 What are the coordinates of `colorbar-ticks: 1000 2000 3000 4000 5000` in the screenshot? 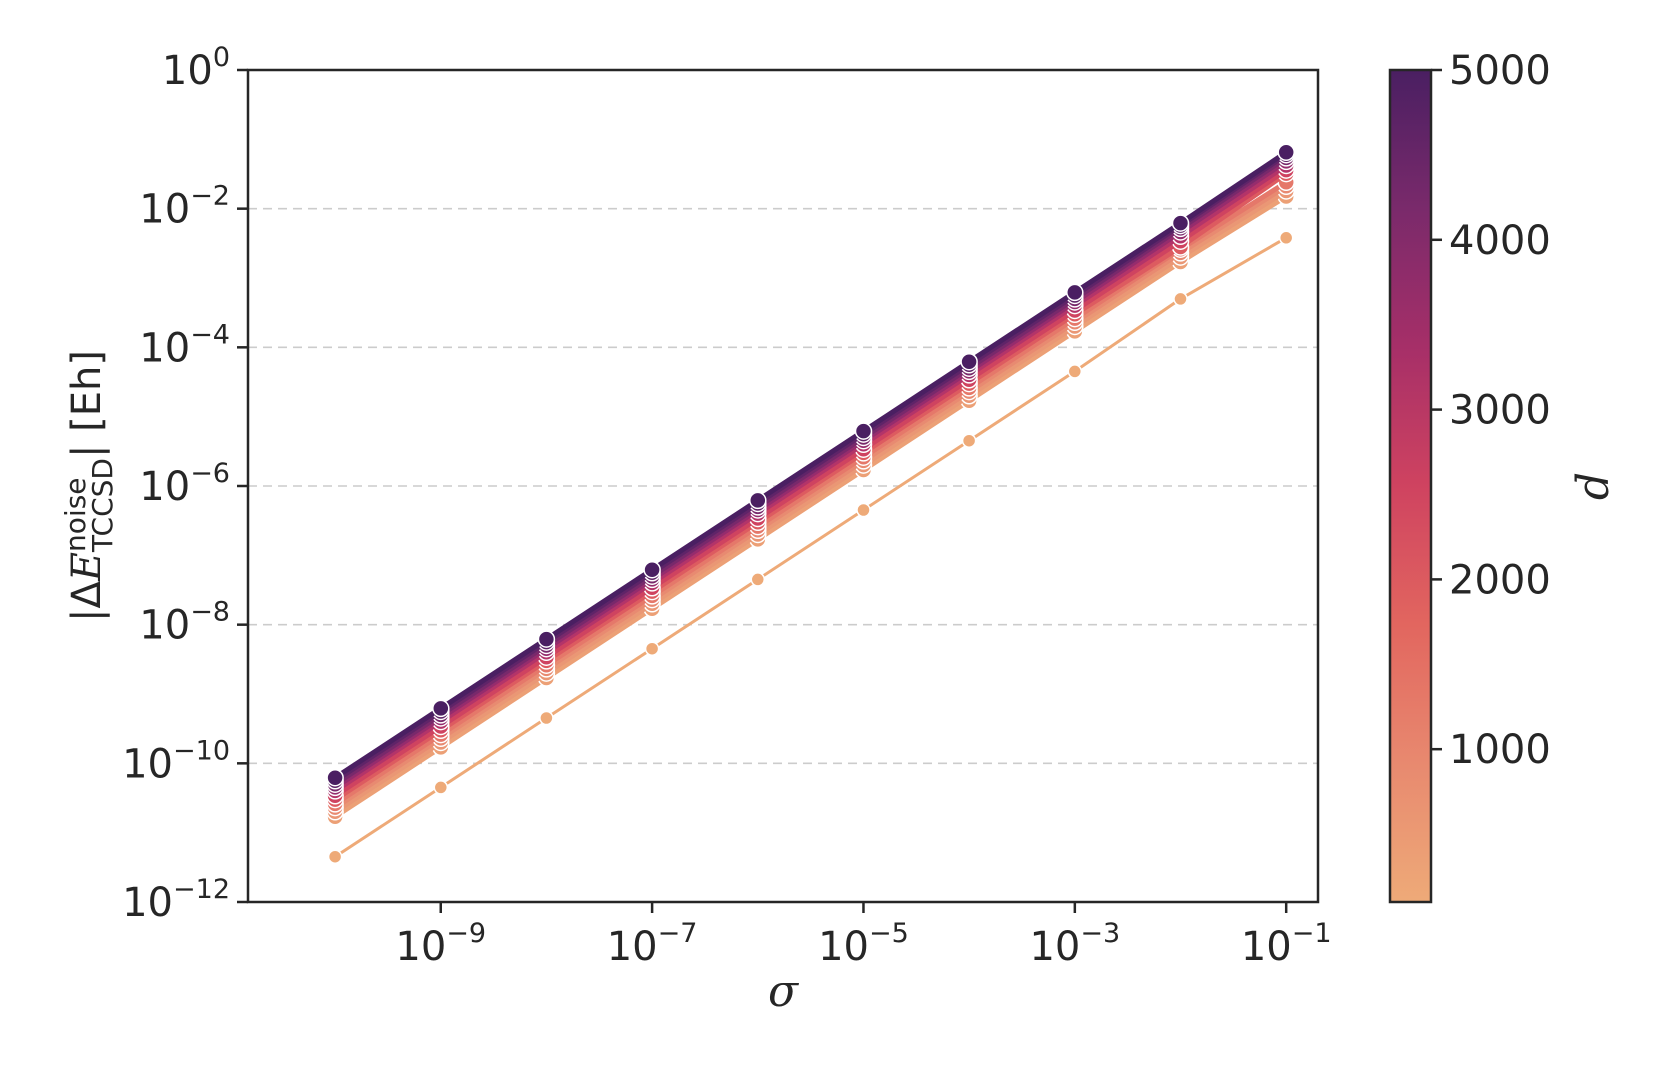 It's located at (1491, 410).